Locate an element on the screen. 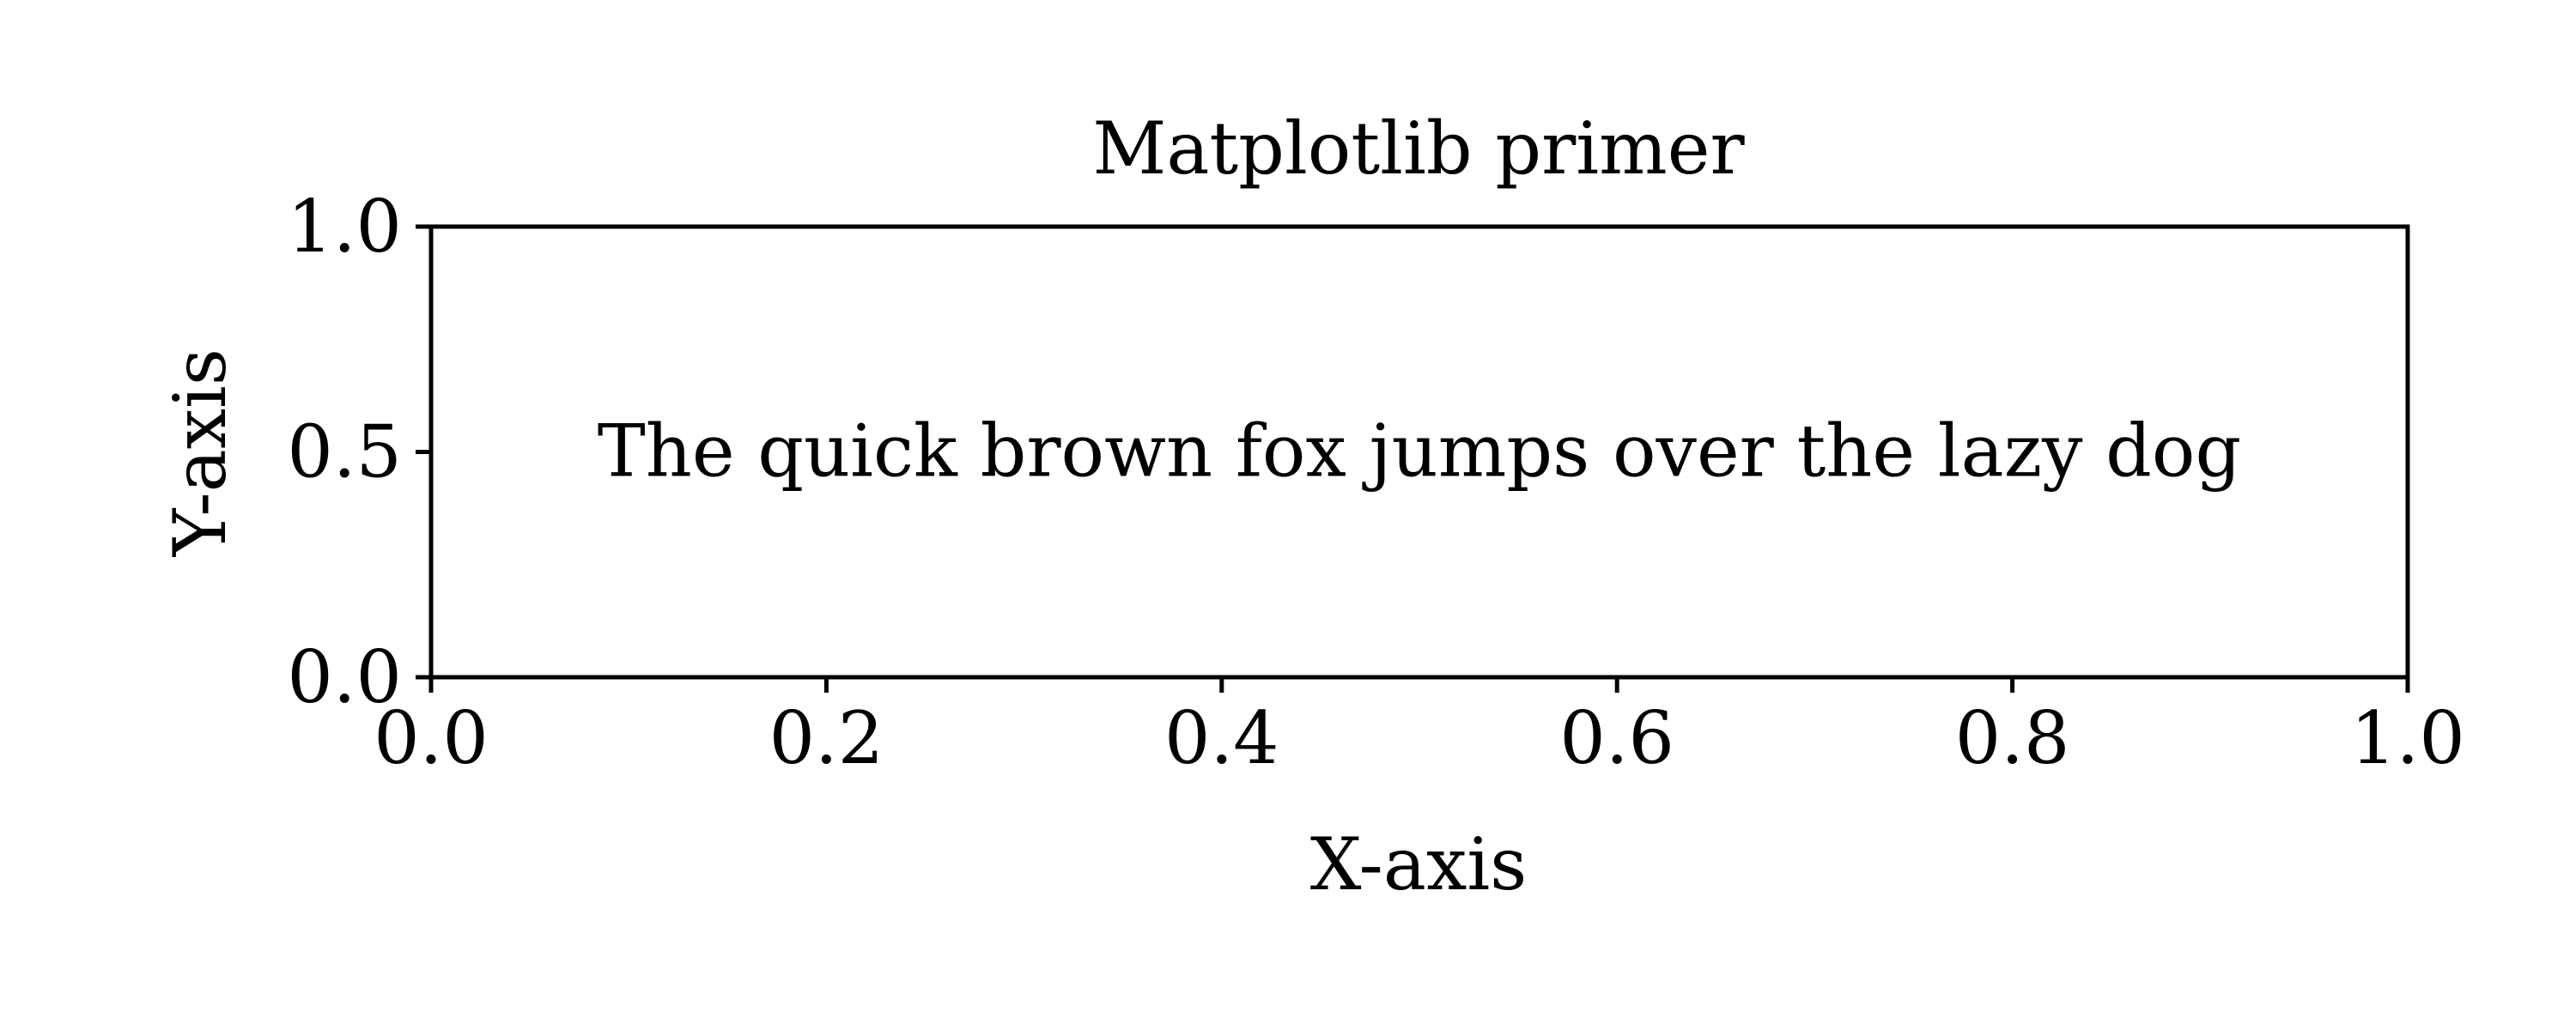 The width and height of the screenshot is (2576, 1030). y-tick-label: 0.0 is located at coordinates (345, 677).